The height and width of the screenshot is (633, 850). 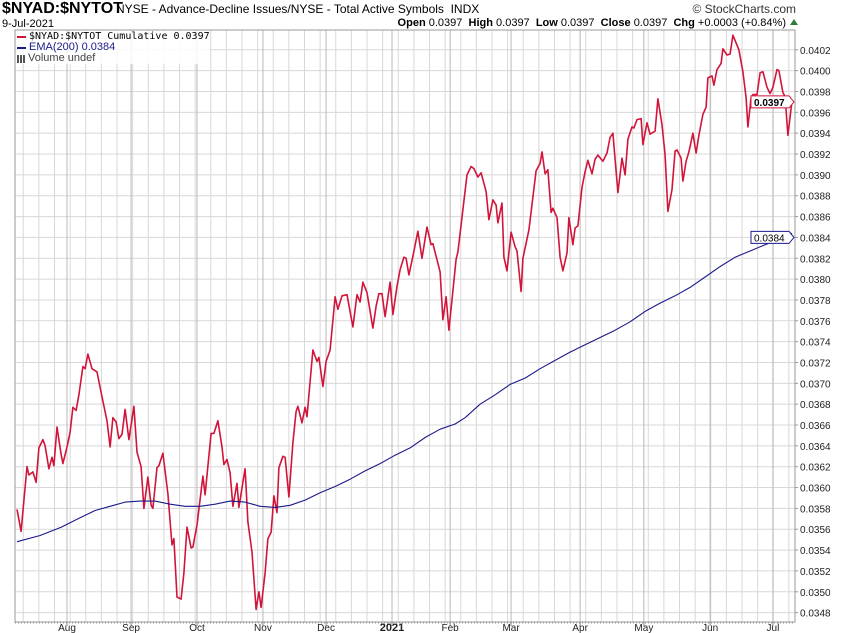 What do you see at coordinates (815, 551) in the screenshot?
I see `y-tick-label: 0.0354` at bounding box center [815, 551].